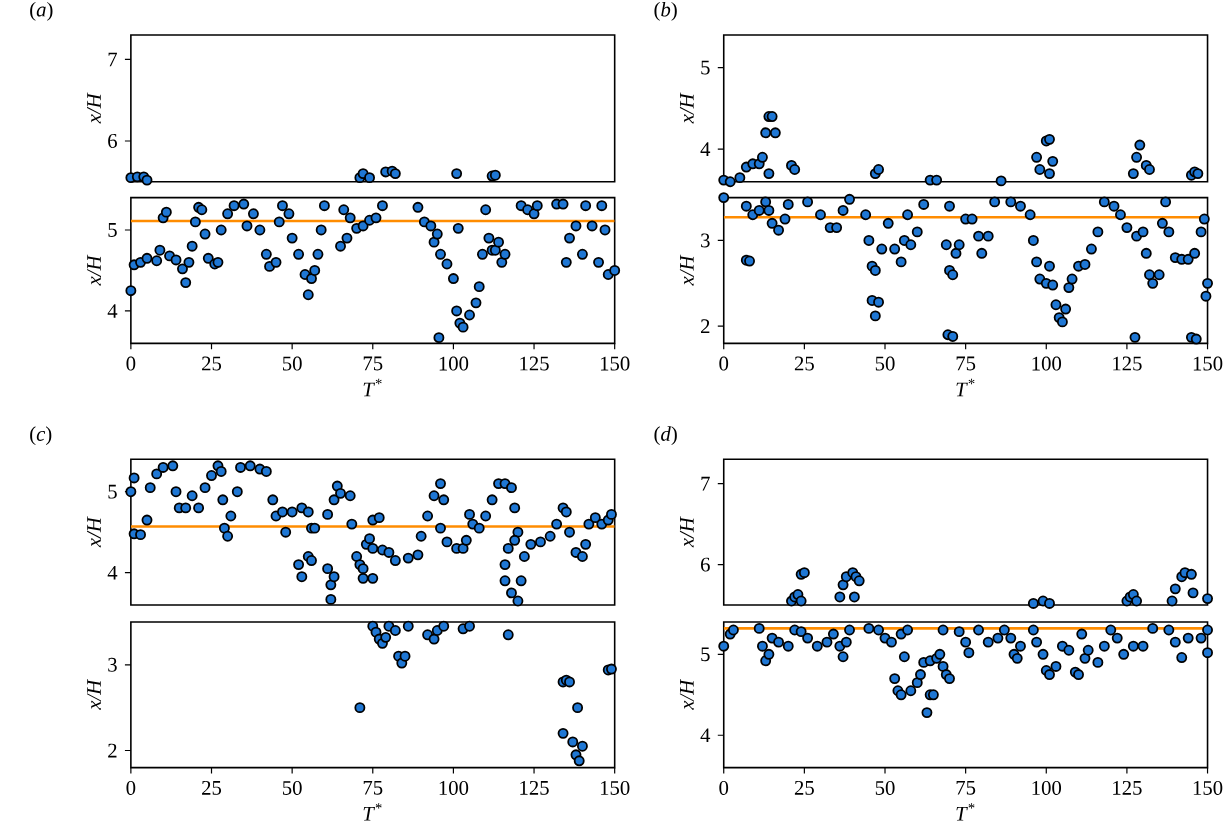  What do you see at coordinates (665, 11) in the screenshot?
I see `chart-title: (b)` at bounding box center [665, 11].